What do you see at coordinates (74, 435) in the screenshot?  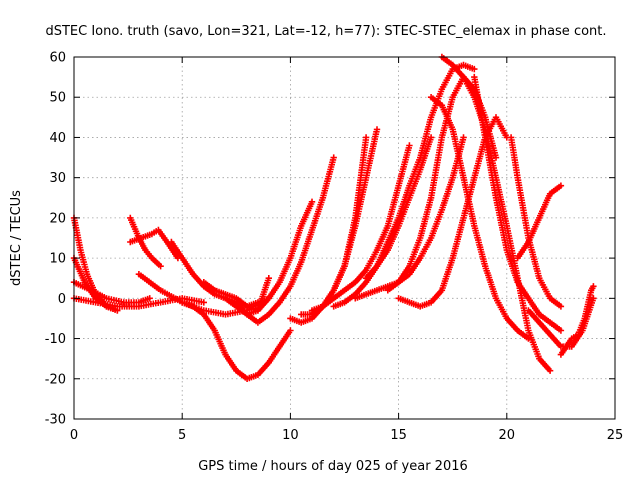 I see `x-tick-label-0: 0` at bounding box center [74, 435].